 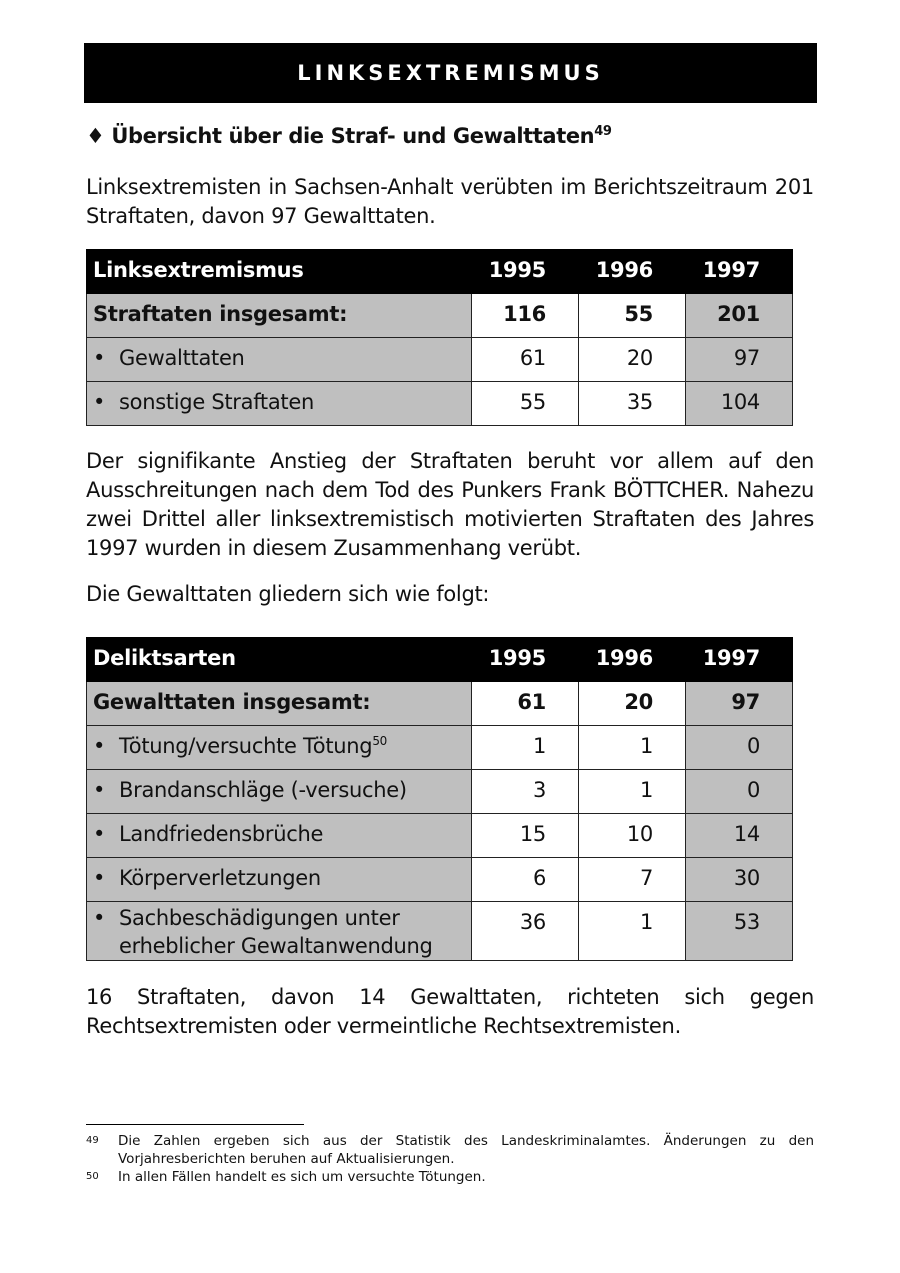 I want to click on table-row: • Körperverletzungen 6 7 30, so click(x=439, y=879).